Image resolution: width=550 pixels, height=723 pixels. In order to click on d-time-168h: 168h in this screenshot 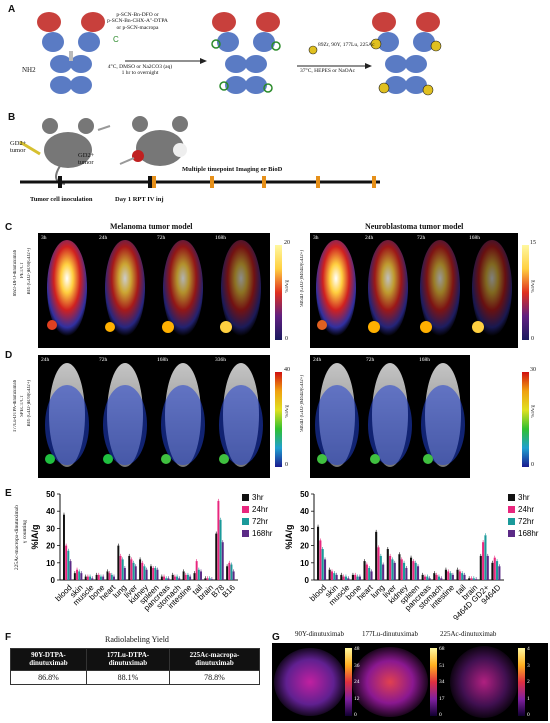, I will do `click(162, 360)`.